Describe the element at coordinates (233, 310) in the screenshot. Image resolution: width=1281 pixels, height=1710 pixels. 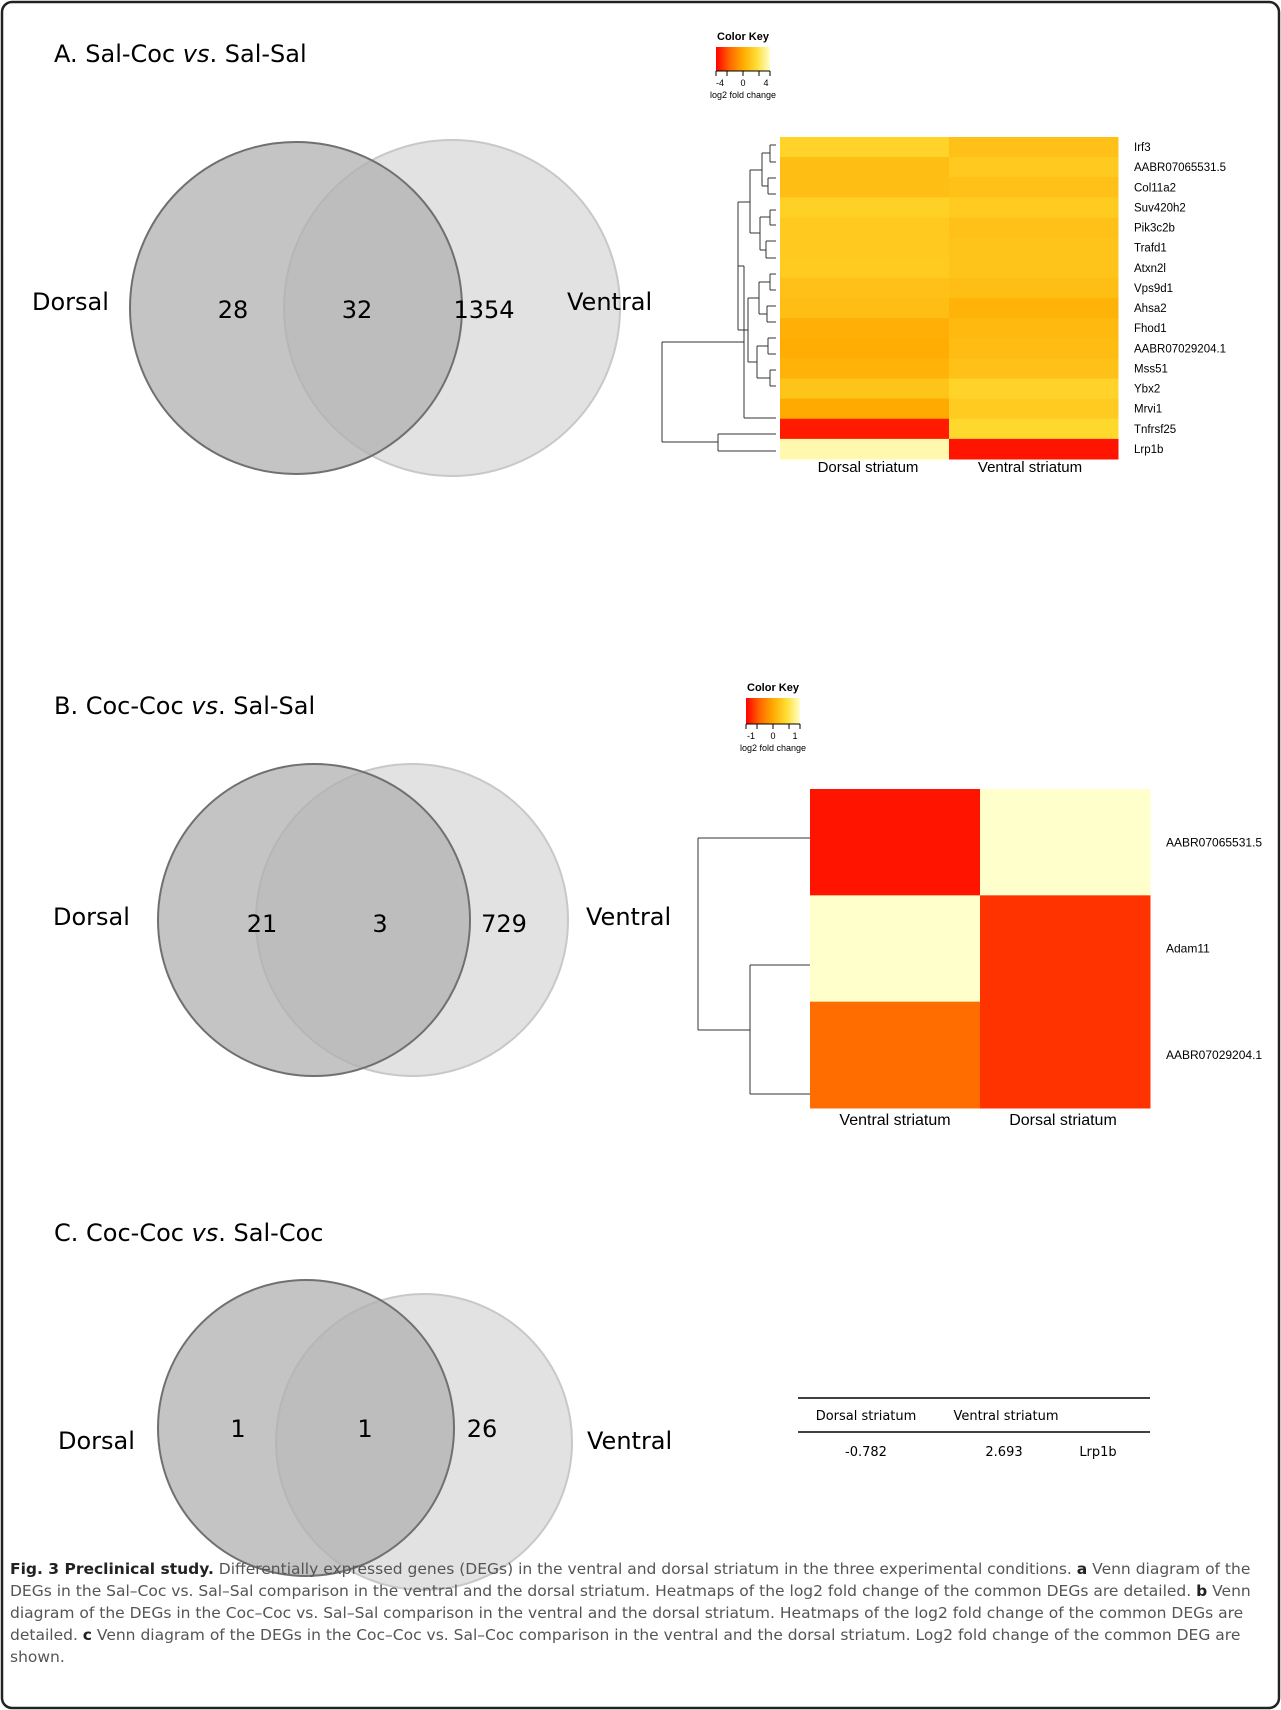
I see `venn-count-dorsal-only: 28` at that location.